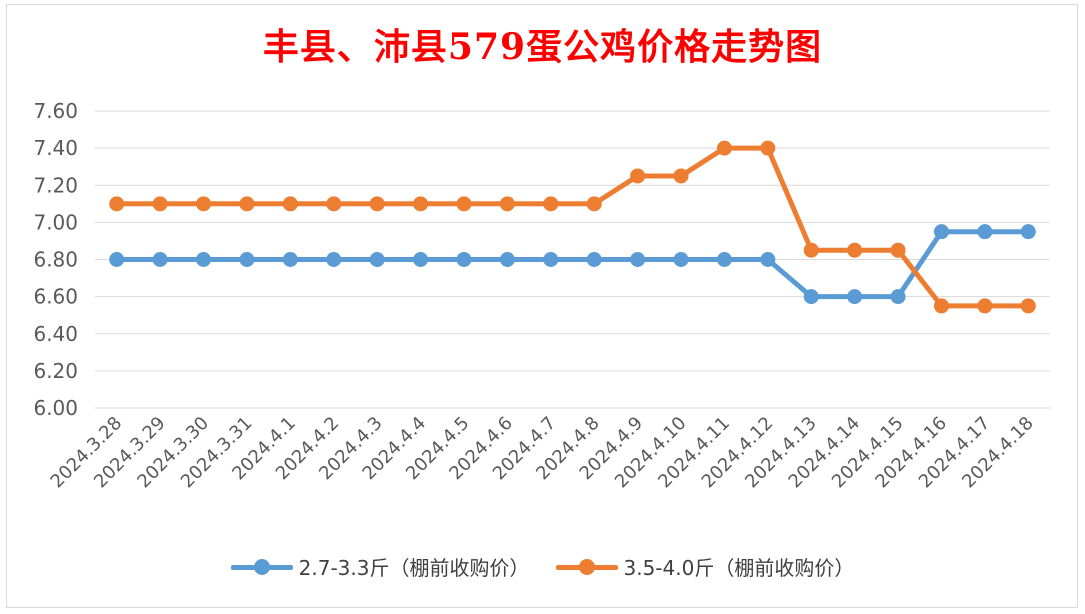 This screenshot has width=1085, height=614. I want to click on legend-item-series-1: 2.7-3.3斤（棚前收购价）, so click(380, 566).